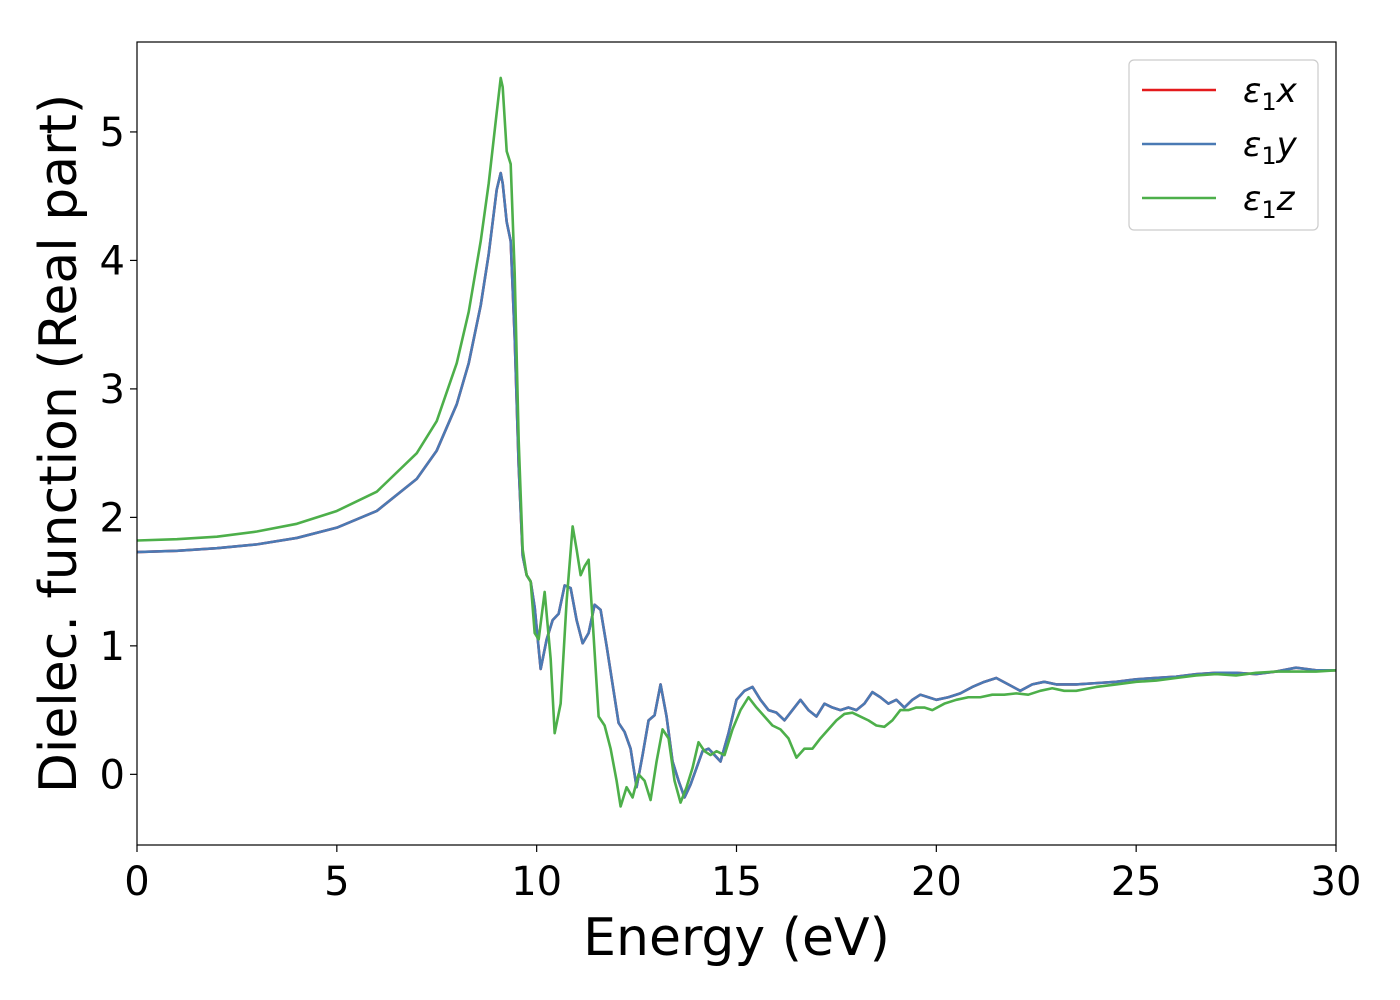 This screenshot has width=1400, height=1000. I want to click on legend-variable: z, so click(1286, 199).